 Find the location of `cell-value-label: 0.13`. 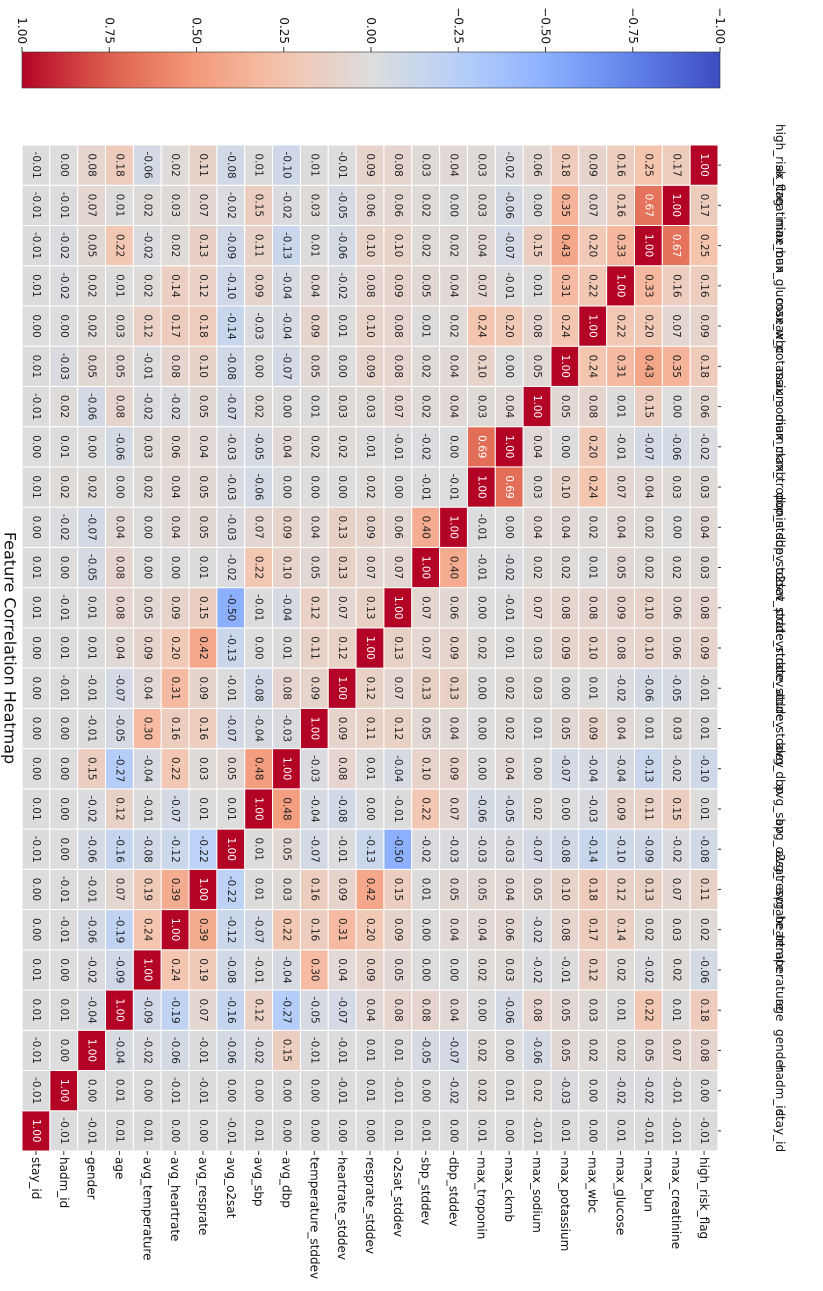

cell-value-label: 0.13 is located at coordinates (342, 527).